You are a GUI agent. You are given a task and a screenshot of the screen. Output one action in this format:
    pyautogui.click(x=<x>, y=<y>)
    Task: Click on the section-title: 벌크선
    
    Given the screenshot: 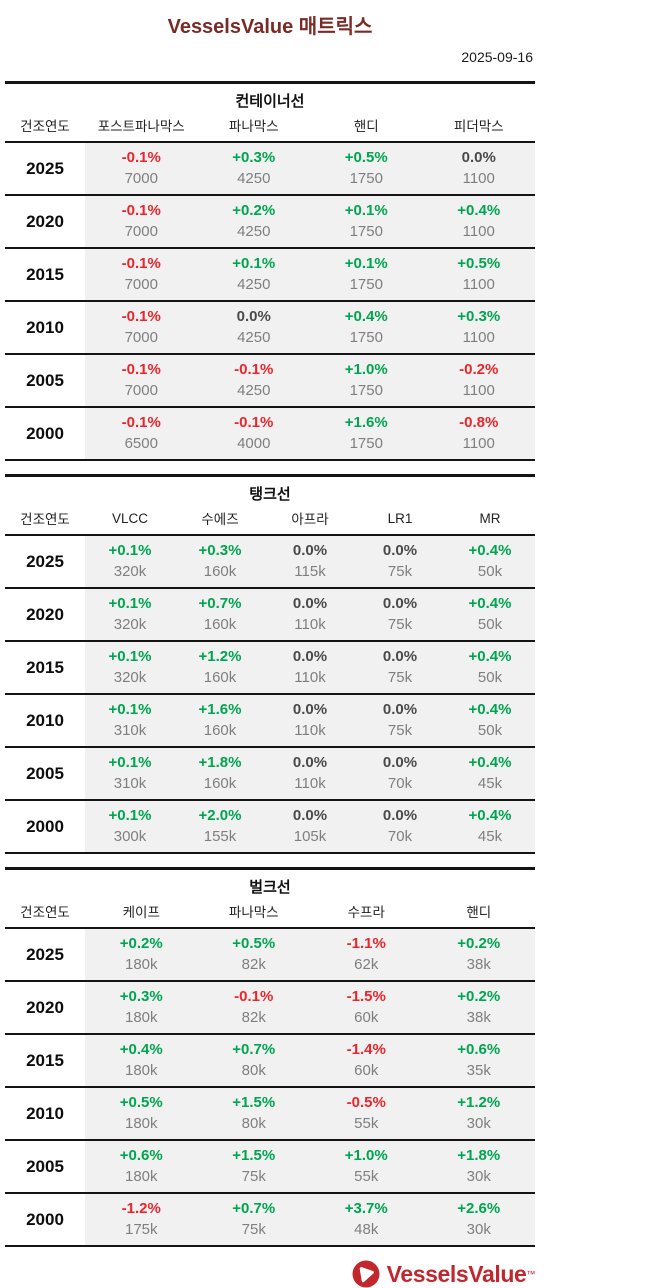 What is the action you would take?
    pyautogui.click(x=270, y=883)
    